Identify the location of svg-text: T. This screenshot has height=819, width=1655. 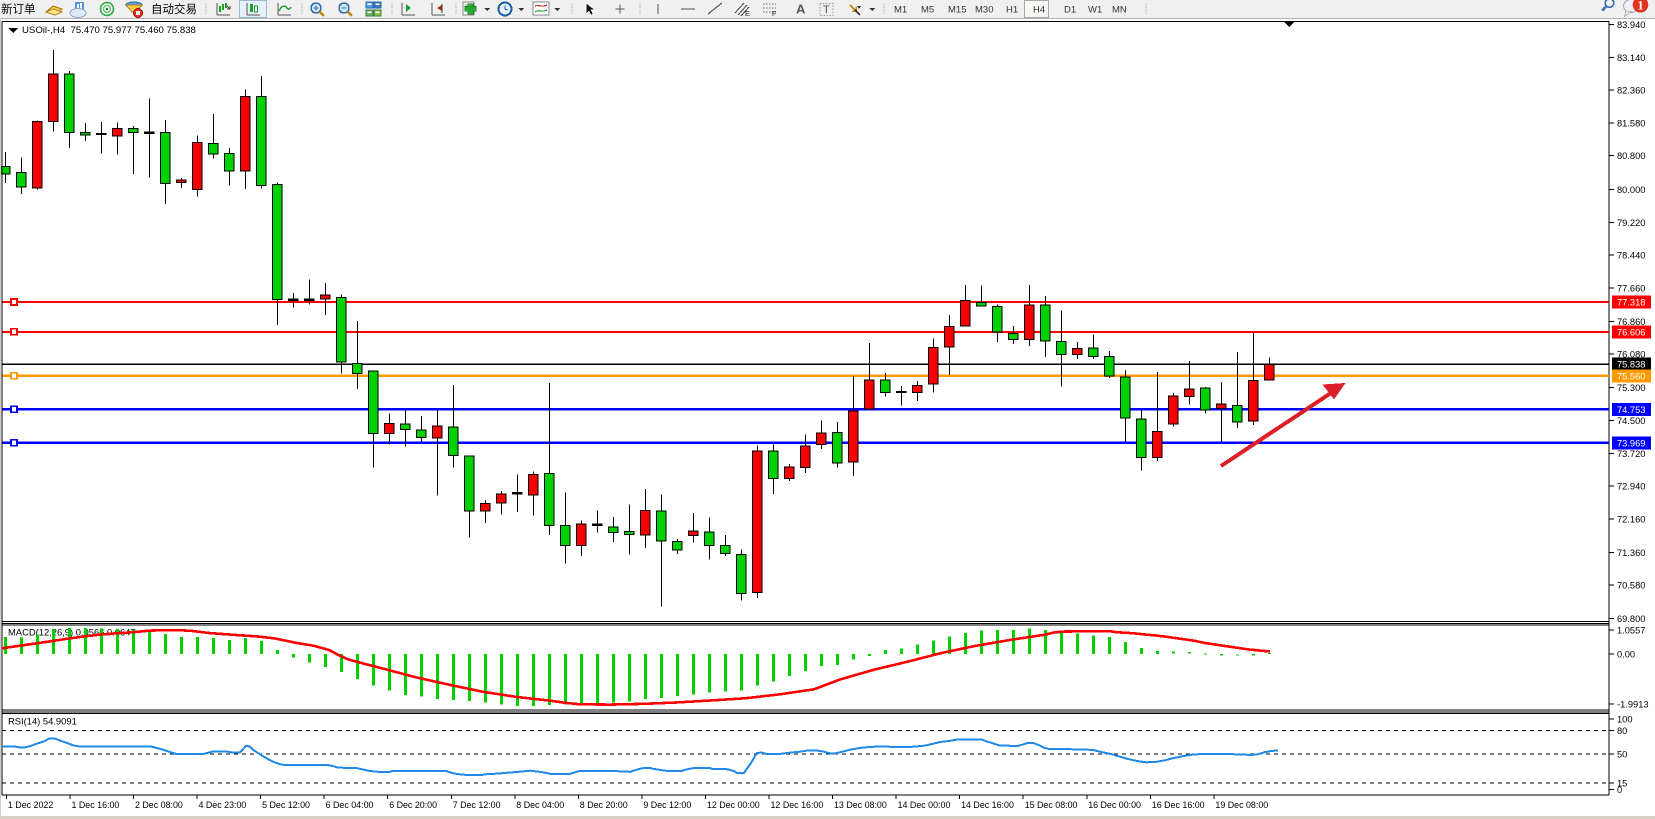
(826, 10).